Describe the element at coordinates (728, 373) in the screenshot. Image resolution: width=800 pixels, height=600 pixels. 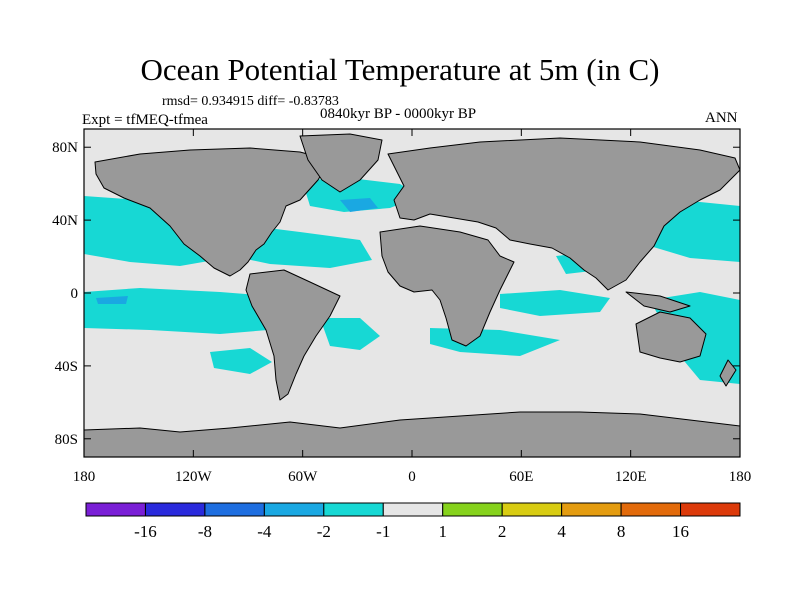
I see `new-zealand` at that location.